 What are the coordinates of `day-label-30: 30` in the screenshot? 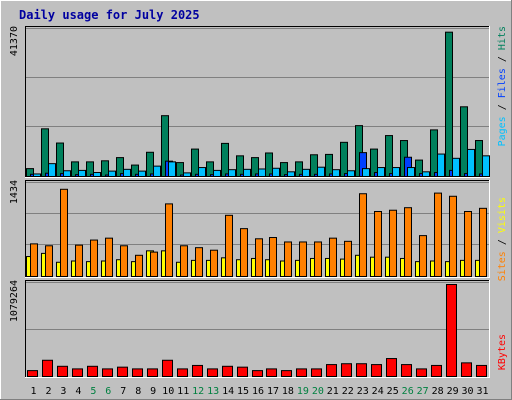 It's located at (467, 391).